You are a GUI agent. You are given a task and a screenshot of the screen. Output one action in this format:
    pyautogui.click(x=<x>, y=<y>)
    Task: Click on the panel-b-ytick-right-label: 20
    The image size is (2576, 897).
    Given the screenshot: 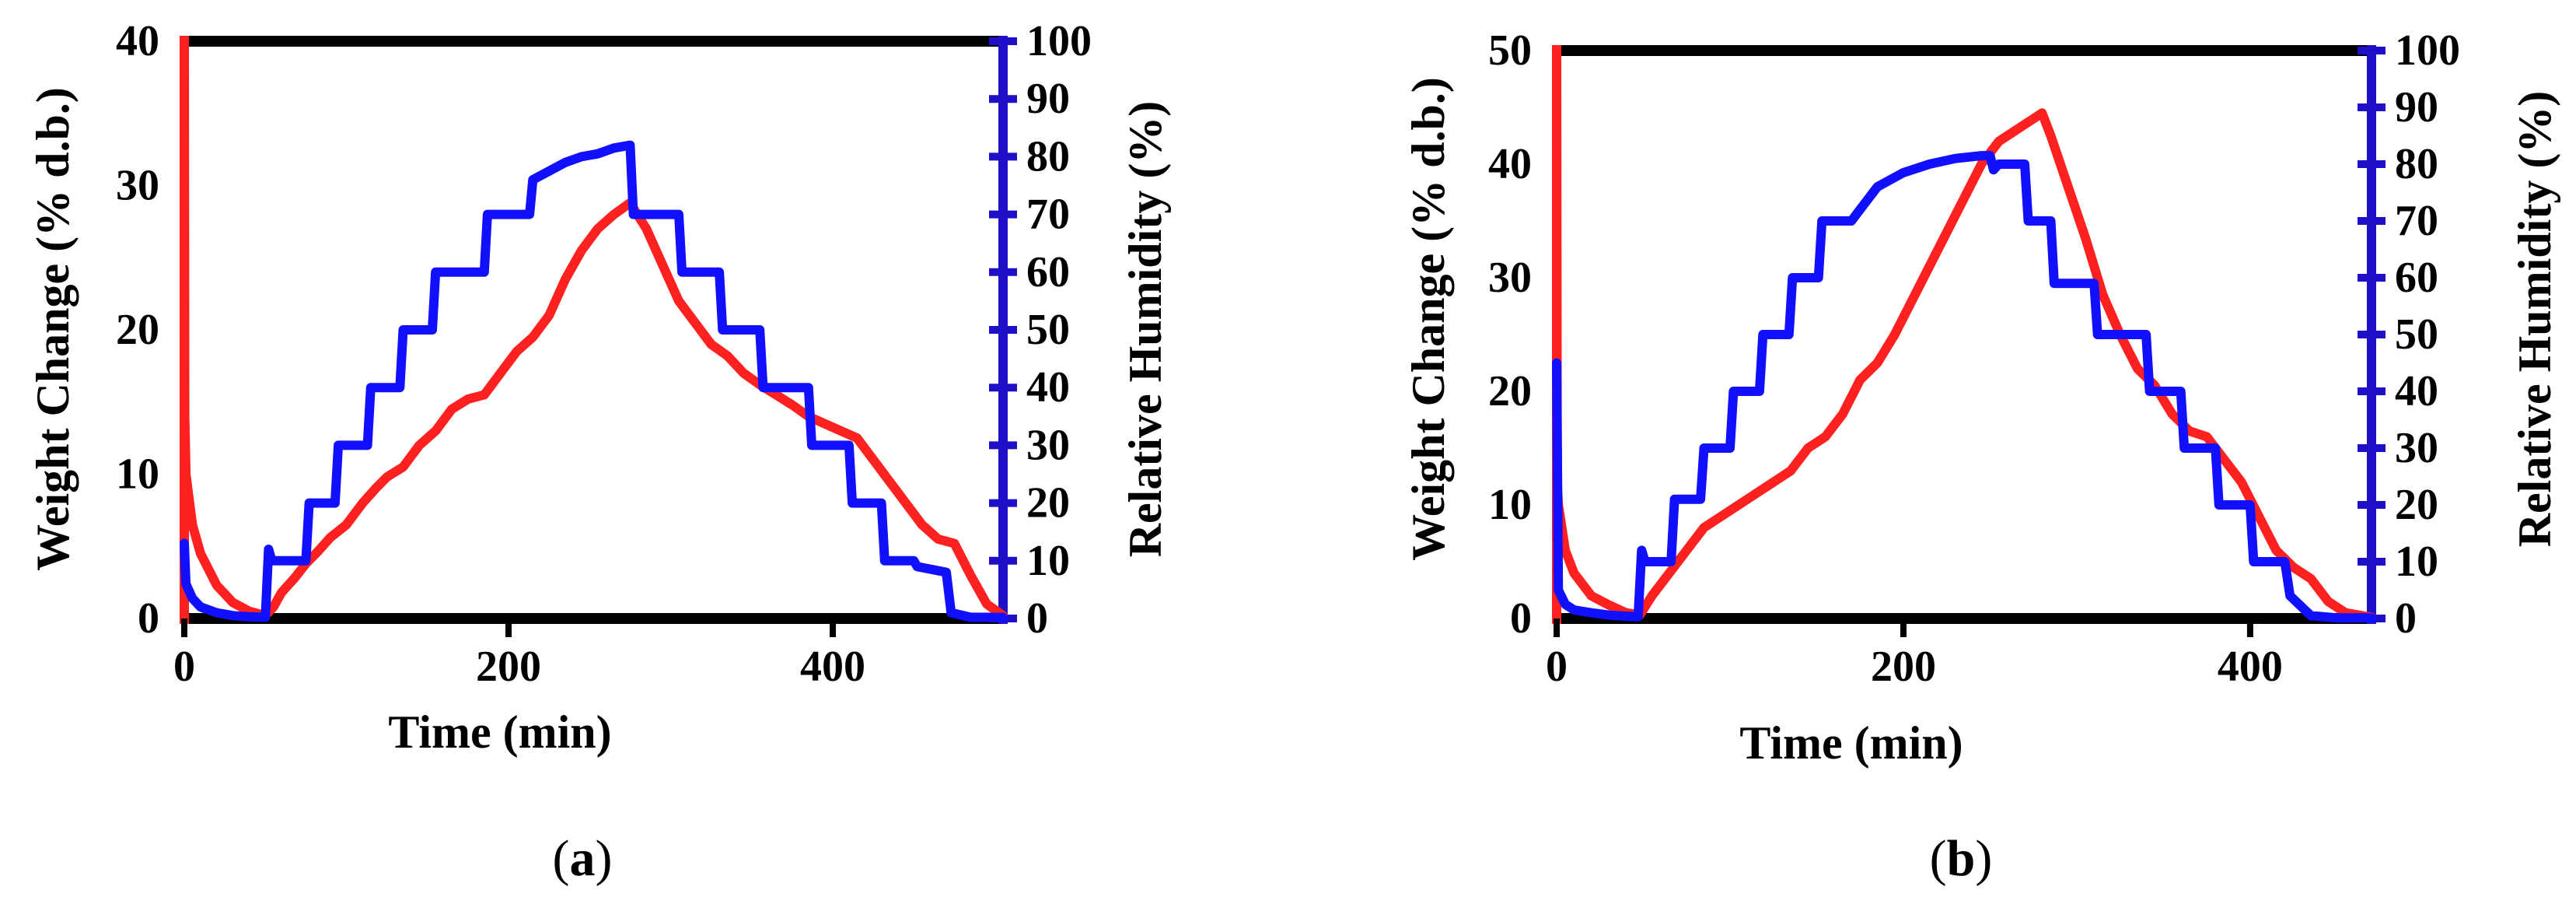 What is the action you would take?
    pyautogui.click(x=2416, y=505)
    